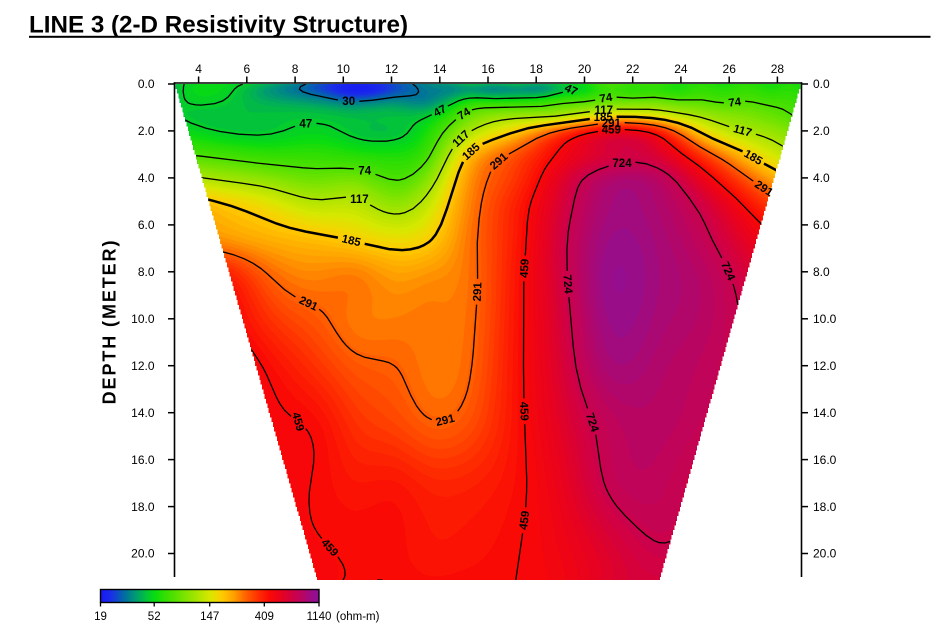  What do you see at coordinates (730, 69) in the screenshot?
I see `svg-text: 26` at bounding box center [730, 69].